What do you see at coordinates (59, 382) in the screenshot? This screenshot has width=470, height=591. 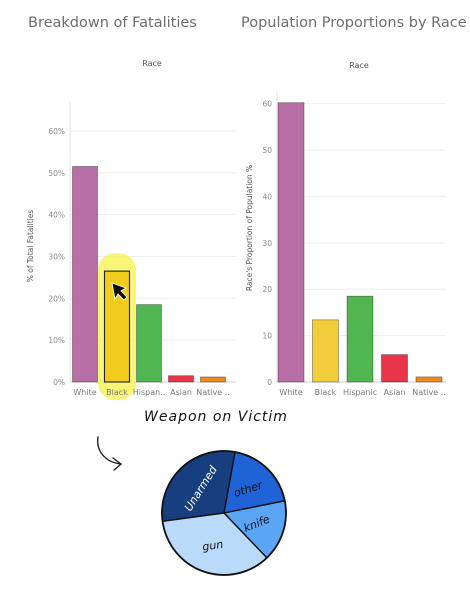 I see `y-tick-label: 0%` at bounding box center [59, 382].